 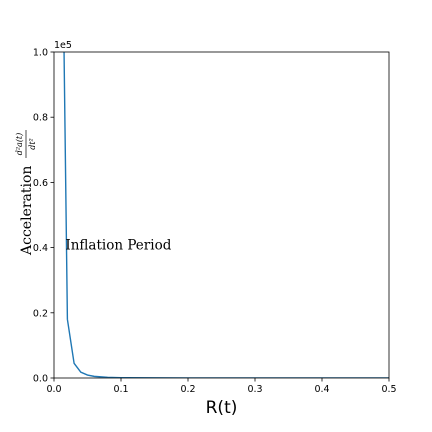 What do you see at coordinates (63, 45) in the screenshot?
I see `y-offset-label: 1e5` at bounding box center [63, 45].